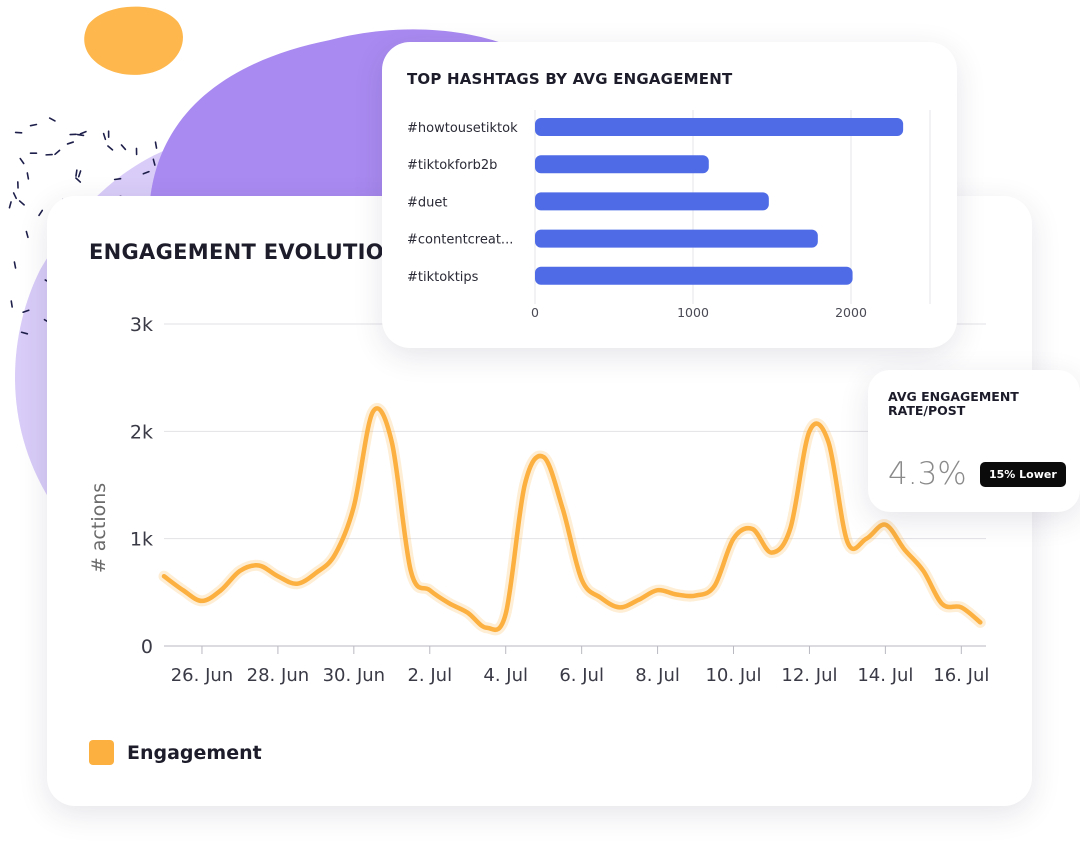 The width and height of the screenshot is (1080, 856). Describe the element at coordinates (101, 752) in the screenshot. I see `legend-swatch` at that location.